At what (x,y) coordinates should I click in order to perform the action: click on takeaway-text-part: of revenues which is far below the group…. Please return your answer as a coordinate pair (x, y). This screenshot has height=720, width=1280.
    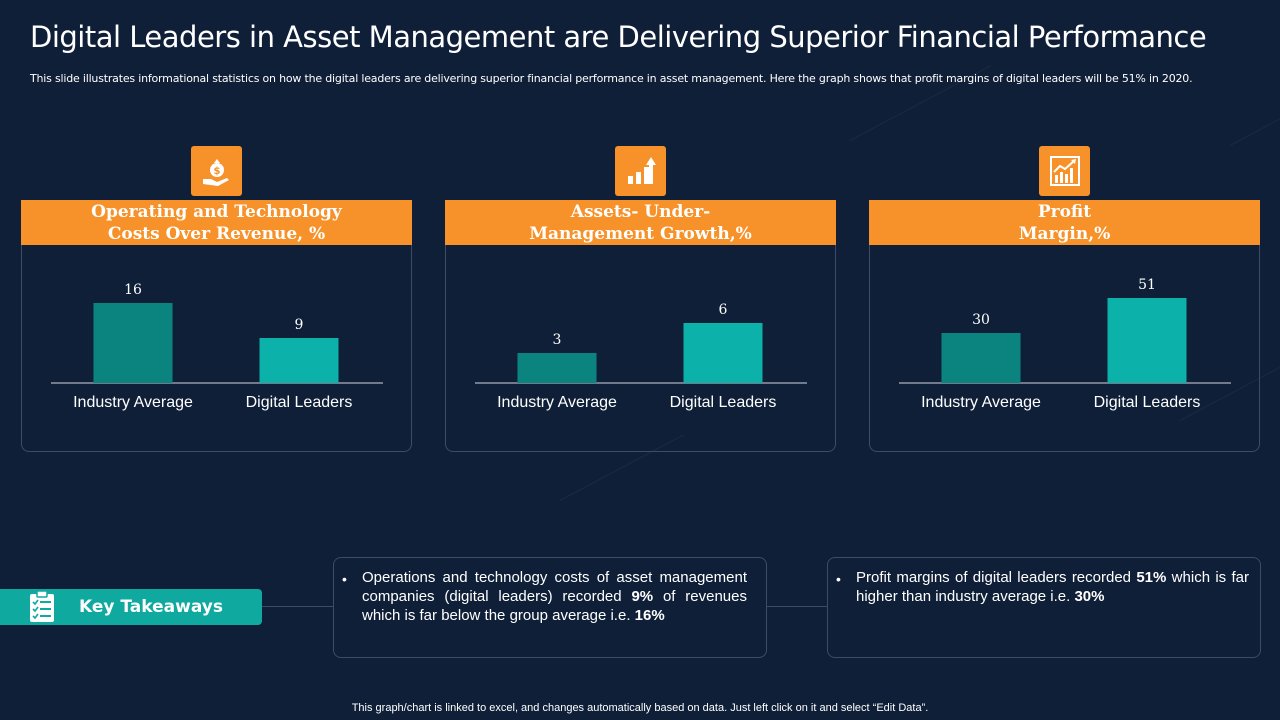
    Looking at the image, I should click on (554, 606).